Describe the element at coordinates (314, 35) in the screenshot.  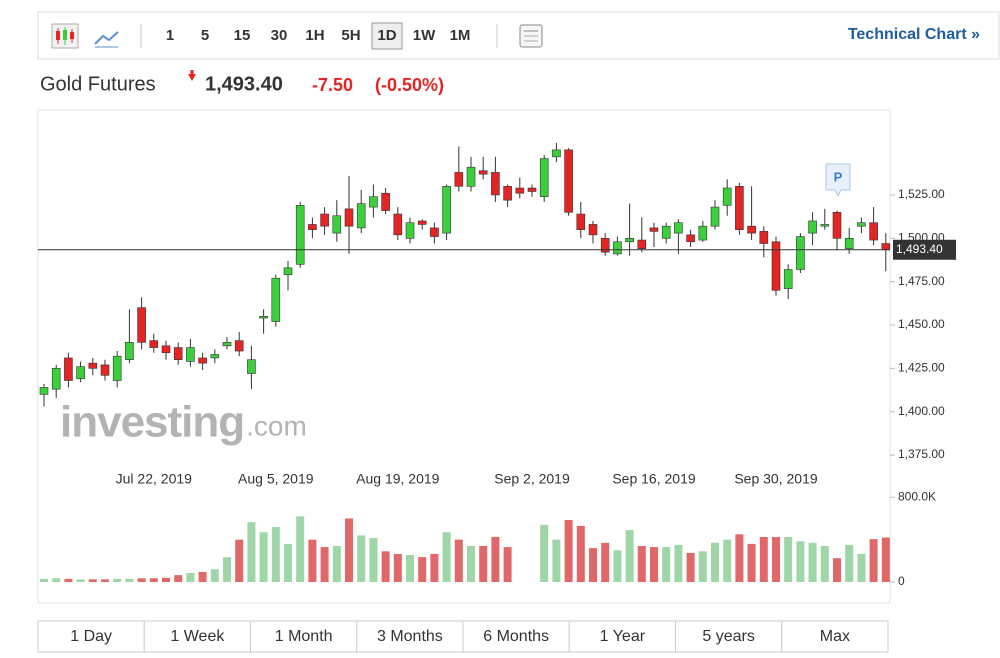
I see `interval-button: 1H` at that location.